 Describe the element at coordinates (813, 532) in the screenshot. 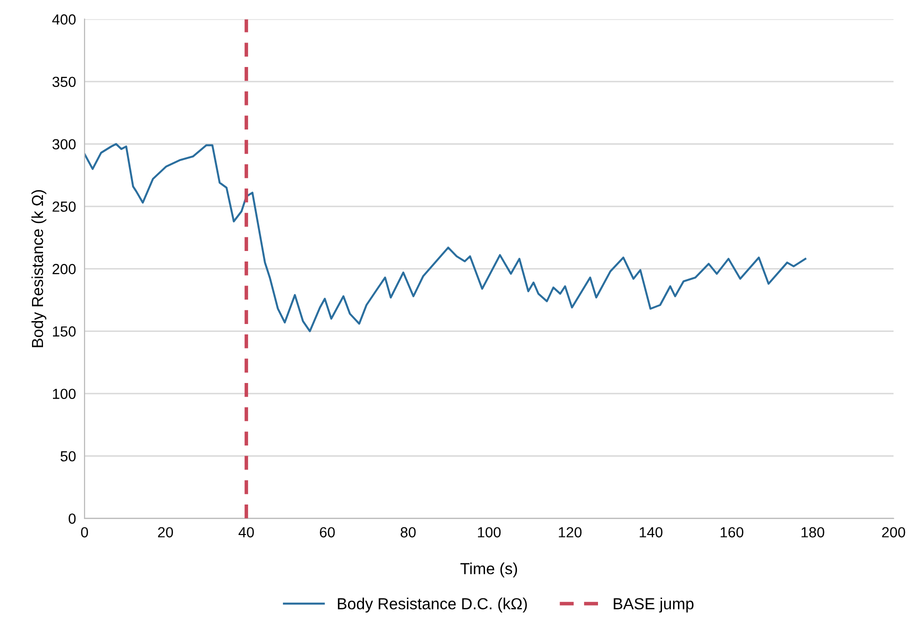

I see `x-tick-label: 180` at that location.